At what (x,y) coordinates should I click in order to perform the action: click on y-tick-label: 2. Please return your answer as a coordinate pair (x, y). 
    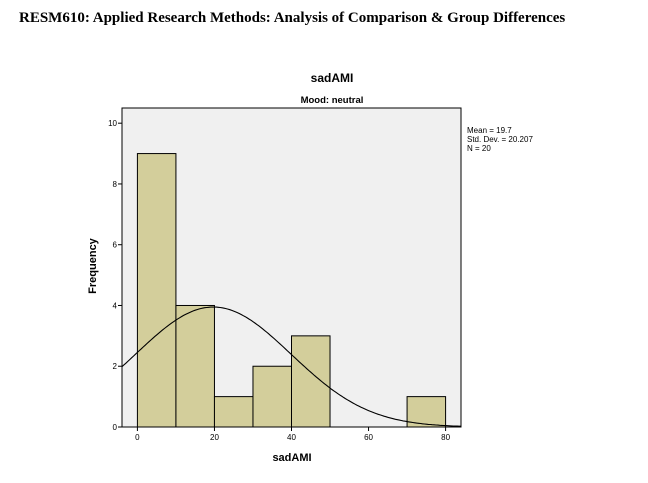
    Looking at the image, I should click on (115, 366).